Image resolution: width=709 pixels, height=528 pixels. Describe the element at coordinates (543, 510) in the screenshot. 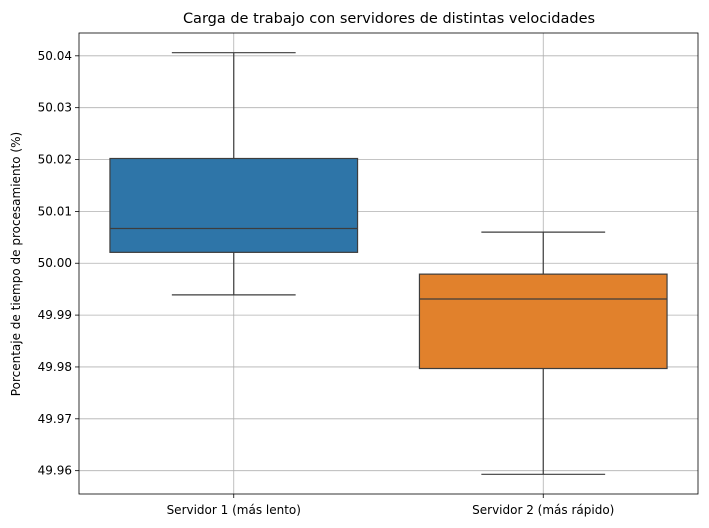

I see `x-tick-label: Servidor 2 (más rápido)` at that location.